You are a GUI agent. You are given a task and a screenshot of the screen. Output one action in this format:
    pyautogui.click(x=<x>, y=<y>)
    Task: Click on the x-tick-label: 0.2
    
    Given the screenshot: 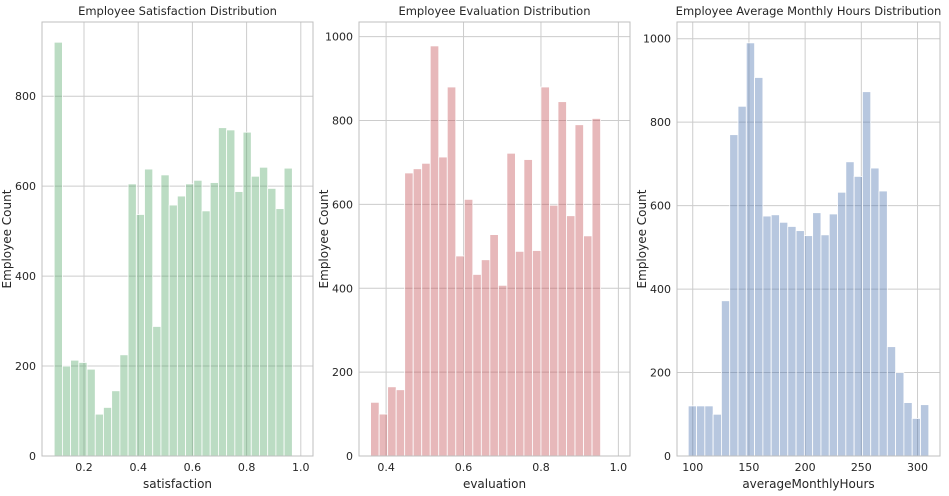 What is the action you would take?
    pyautogui.click(x=84, y=467)
    